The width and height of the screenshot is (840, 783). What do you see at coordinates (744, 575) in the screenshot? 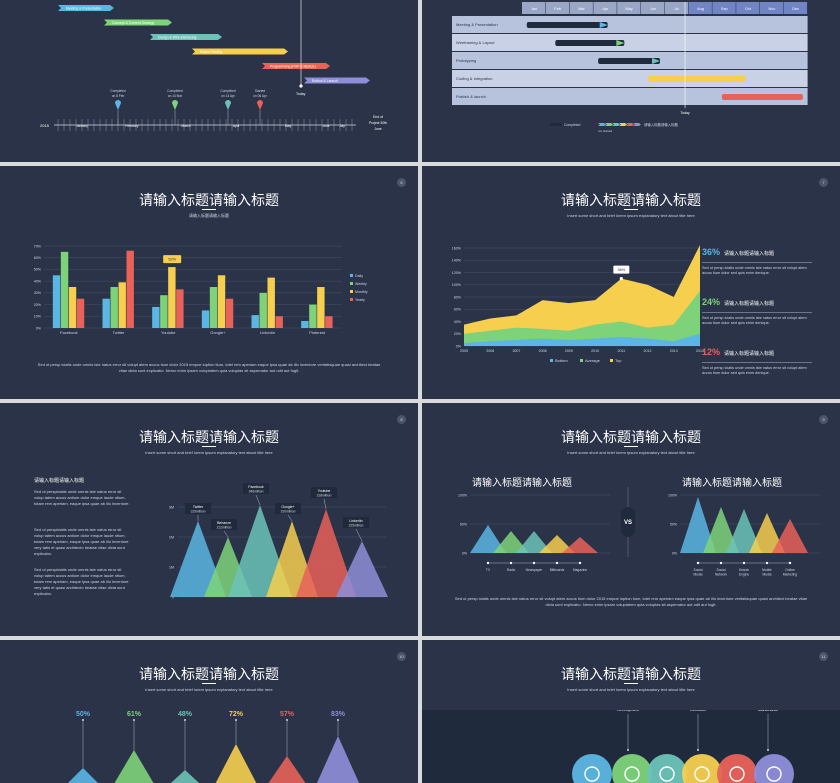
I see `peak-label: Engine` at bounding box center [744, 575].